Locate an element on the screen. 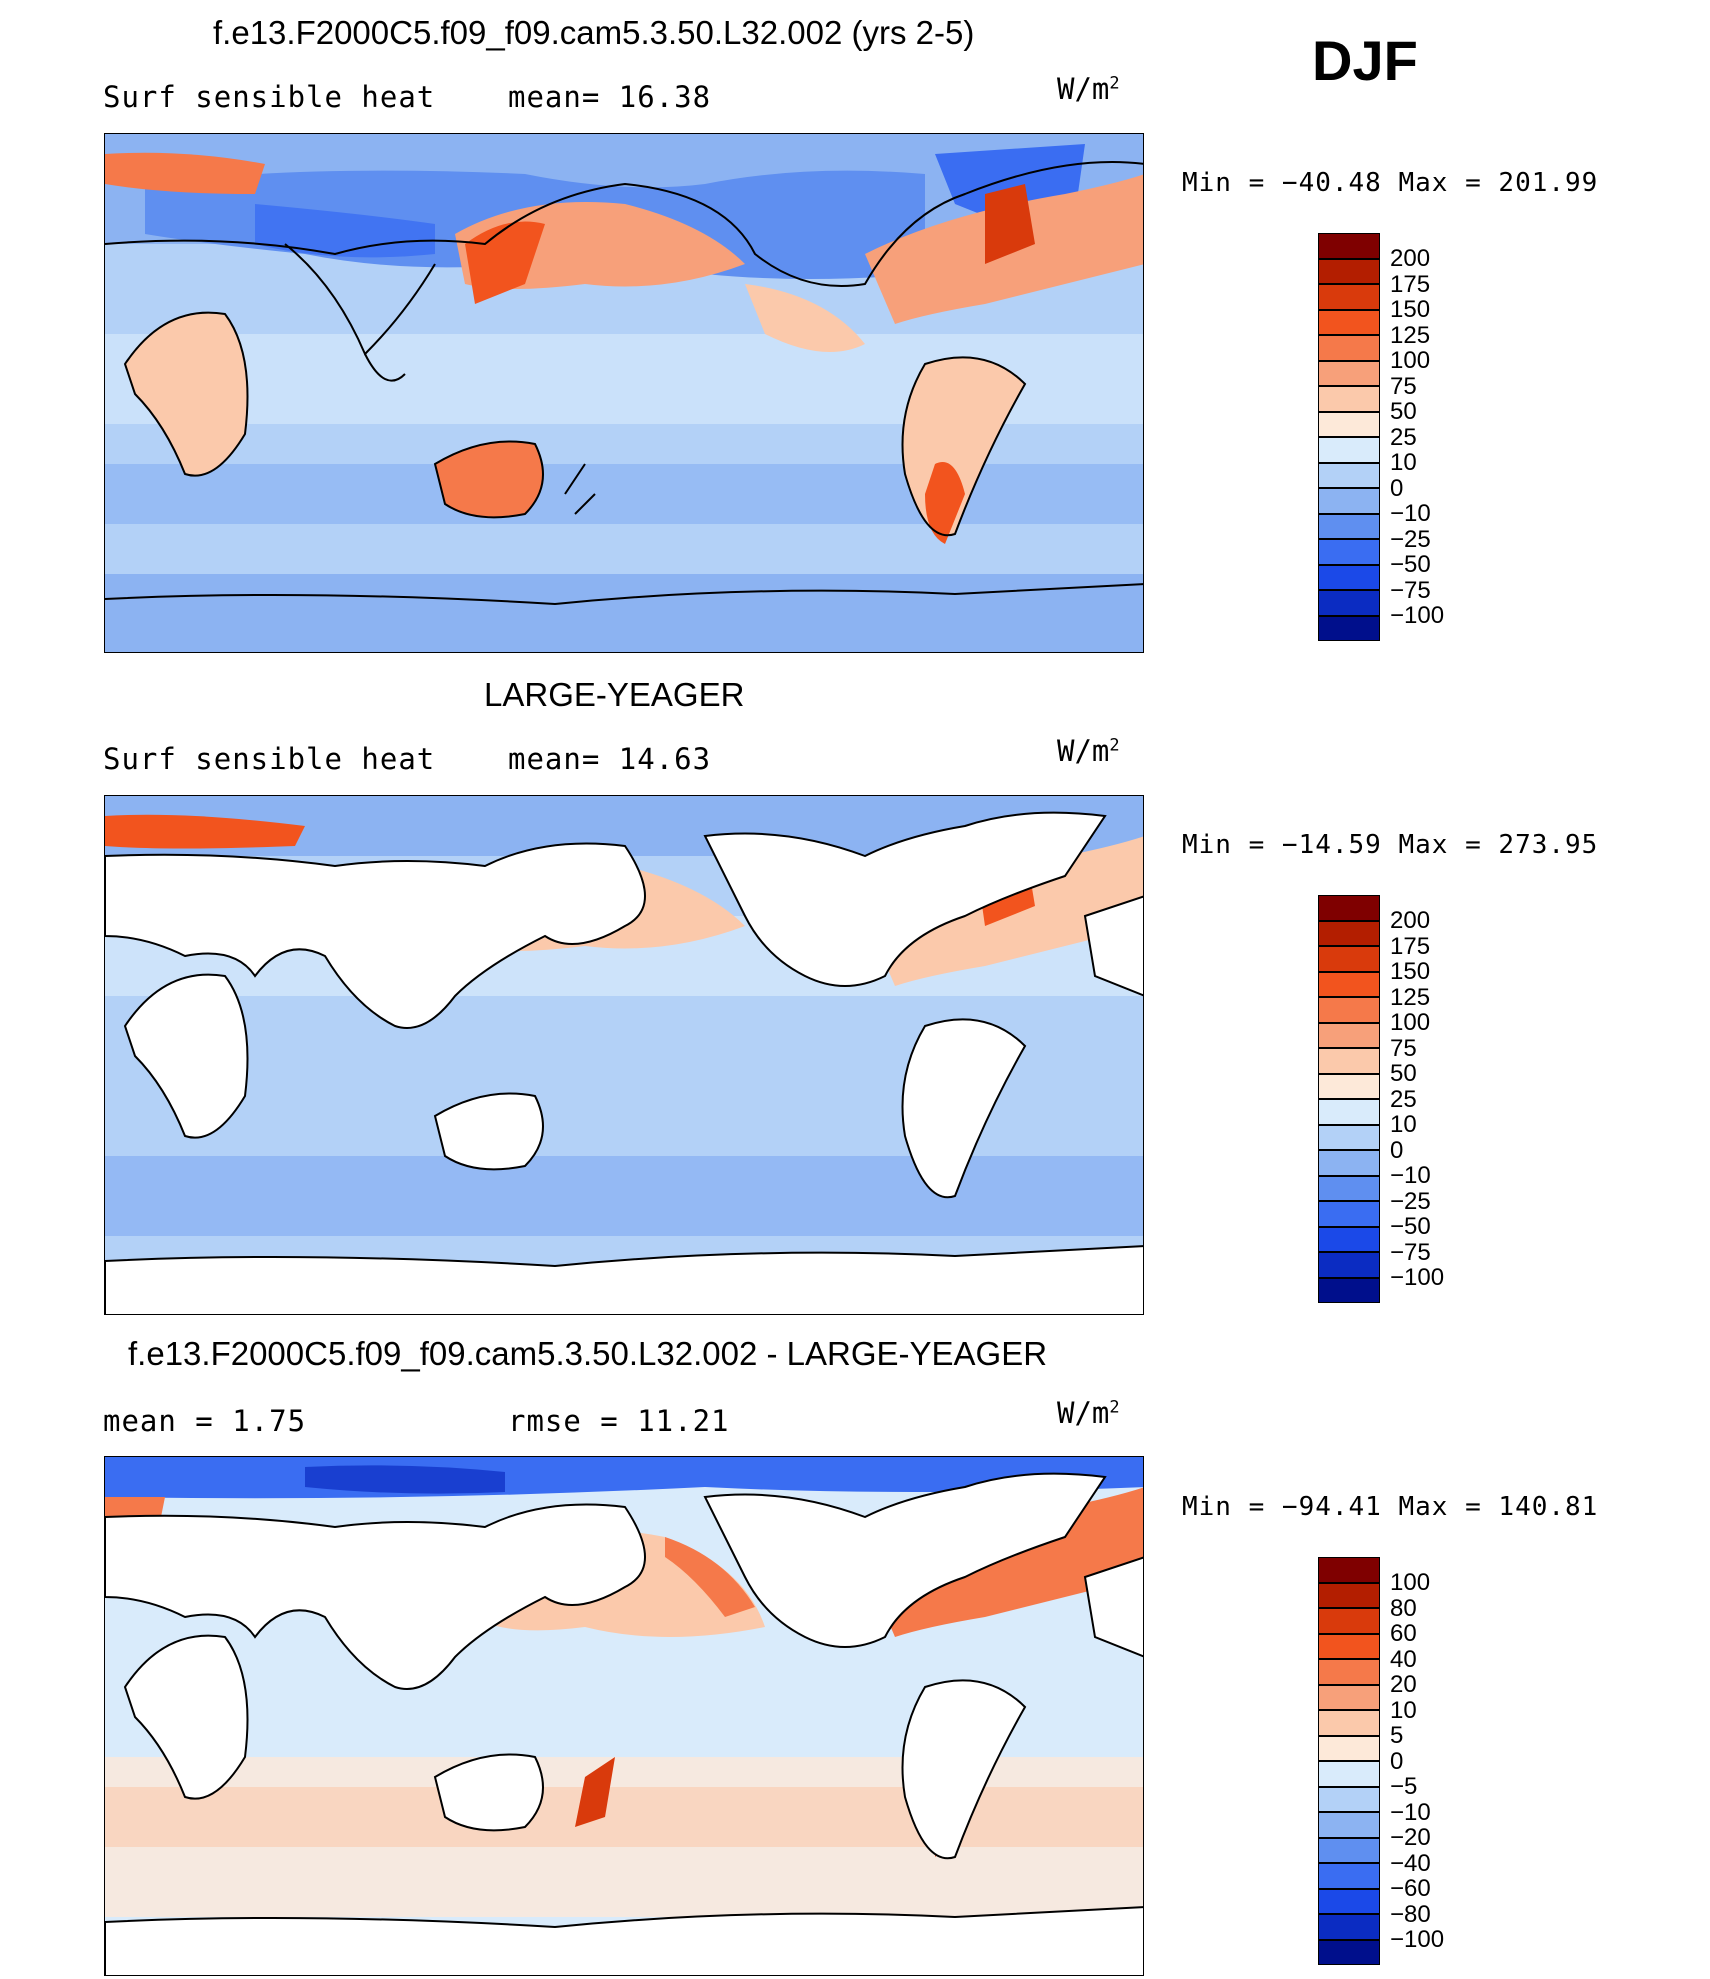  panel-2-colorbar-tick: 75 is located at coordinates (1403, 1048).